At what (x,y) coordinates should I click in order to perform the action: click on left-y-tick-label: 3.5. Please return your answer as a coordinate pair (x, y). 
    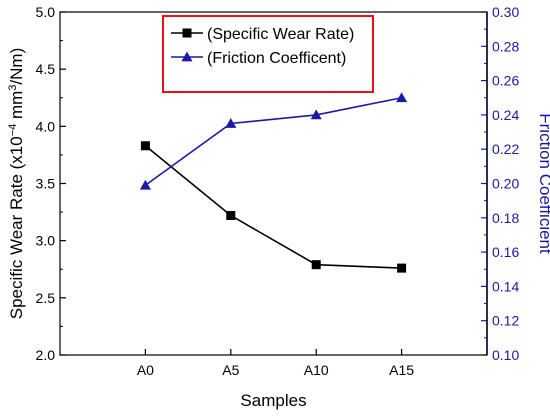
    Looking at the image, I should click on (46, 184).